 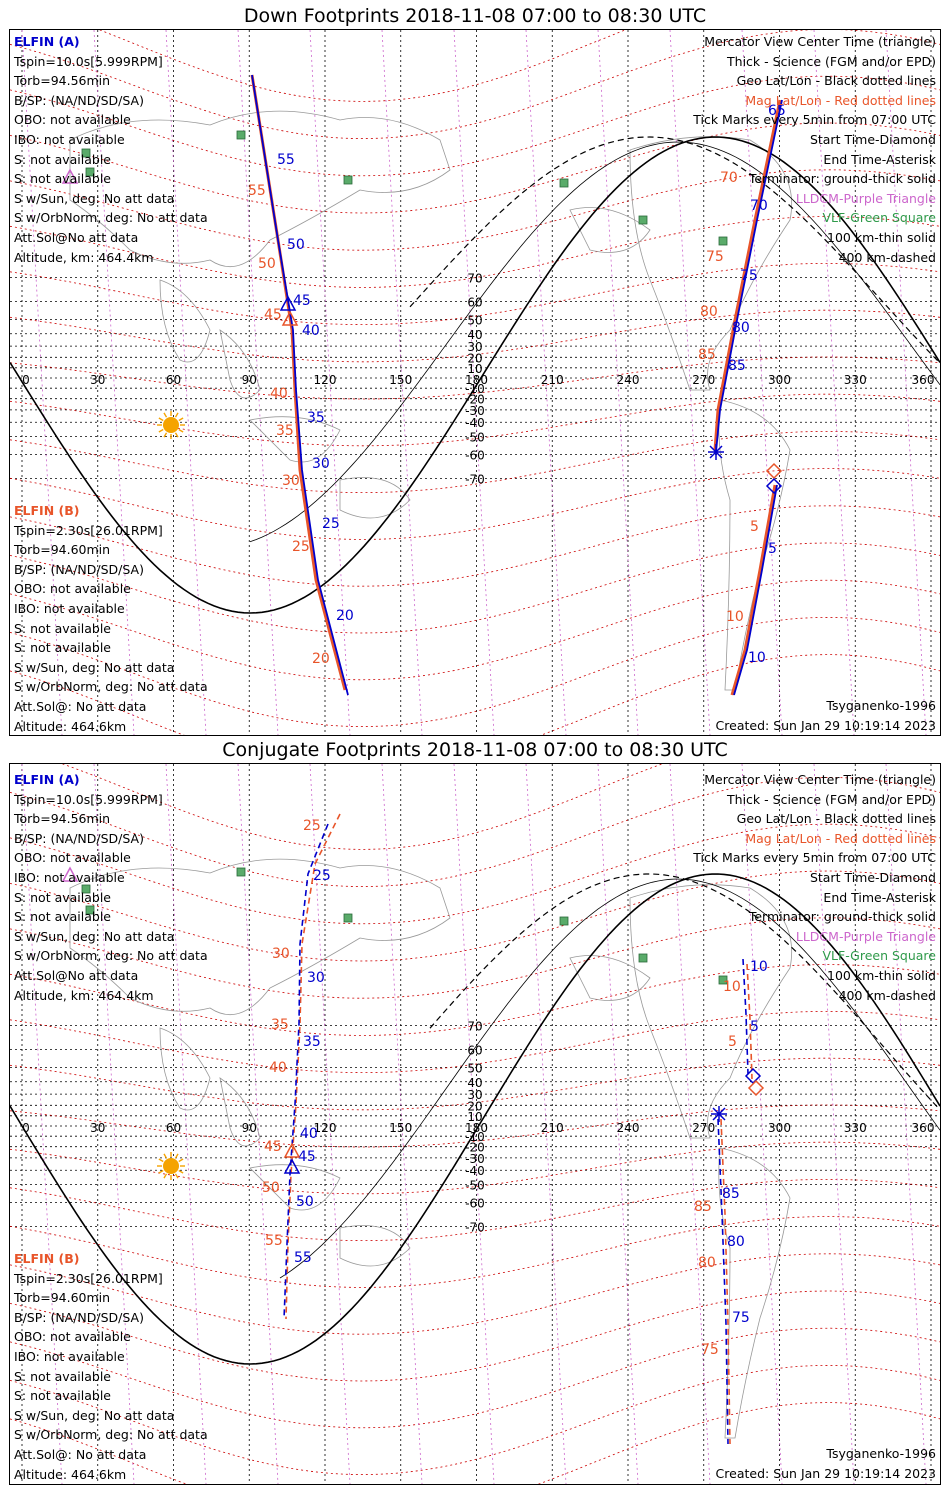 What do you see at coordinates (474, 369) in the screenshot?
I see `lat-tick-label: 10` at bounding box center [474, 369].